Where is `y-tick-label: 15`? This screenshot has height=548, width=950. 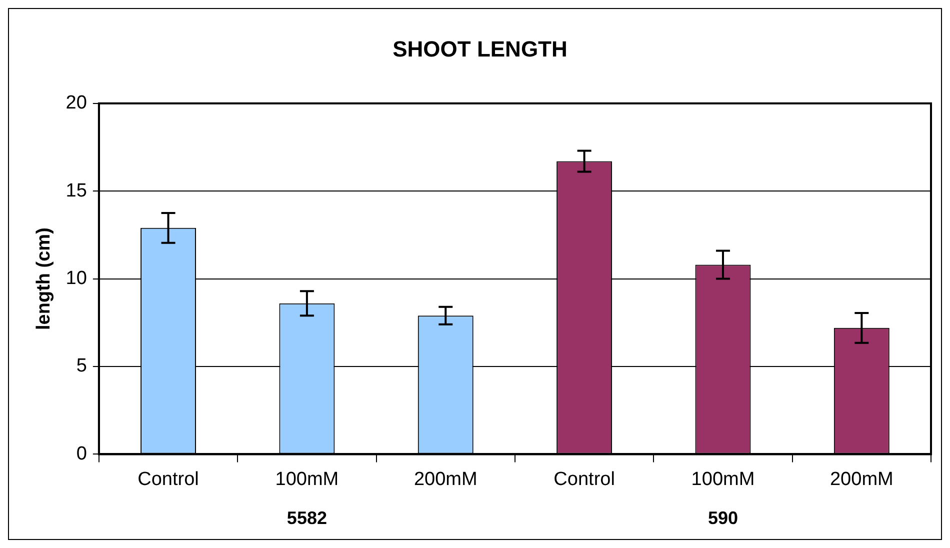 y-tick-label: 15 is located at coordinates (76, 191).